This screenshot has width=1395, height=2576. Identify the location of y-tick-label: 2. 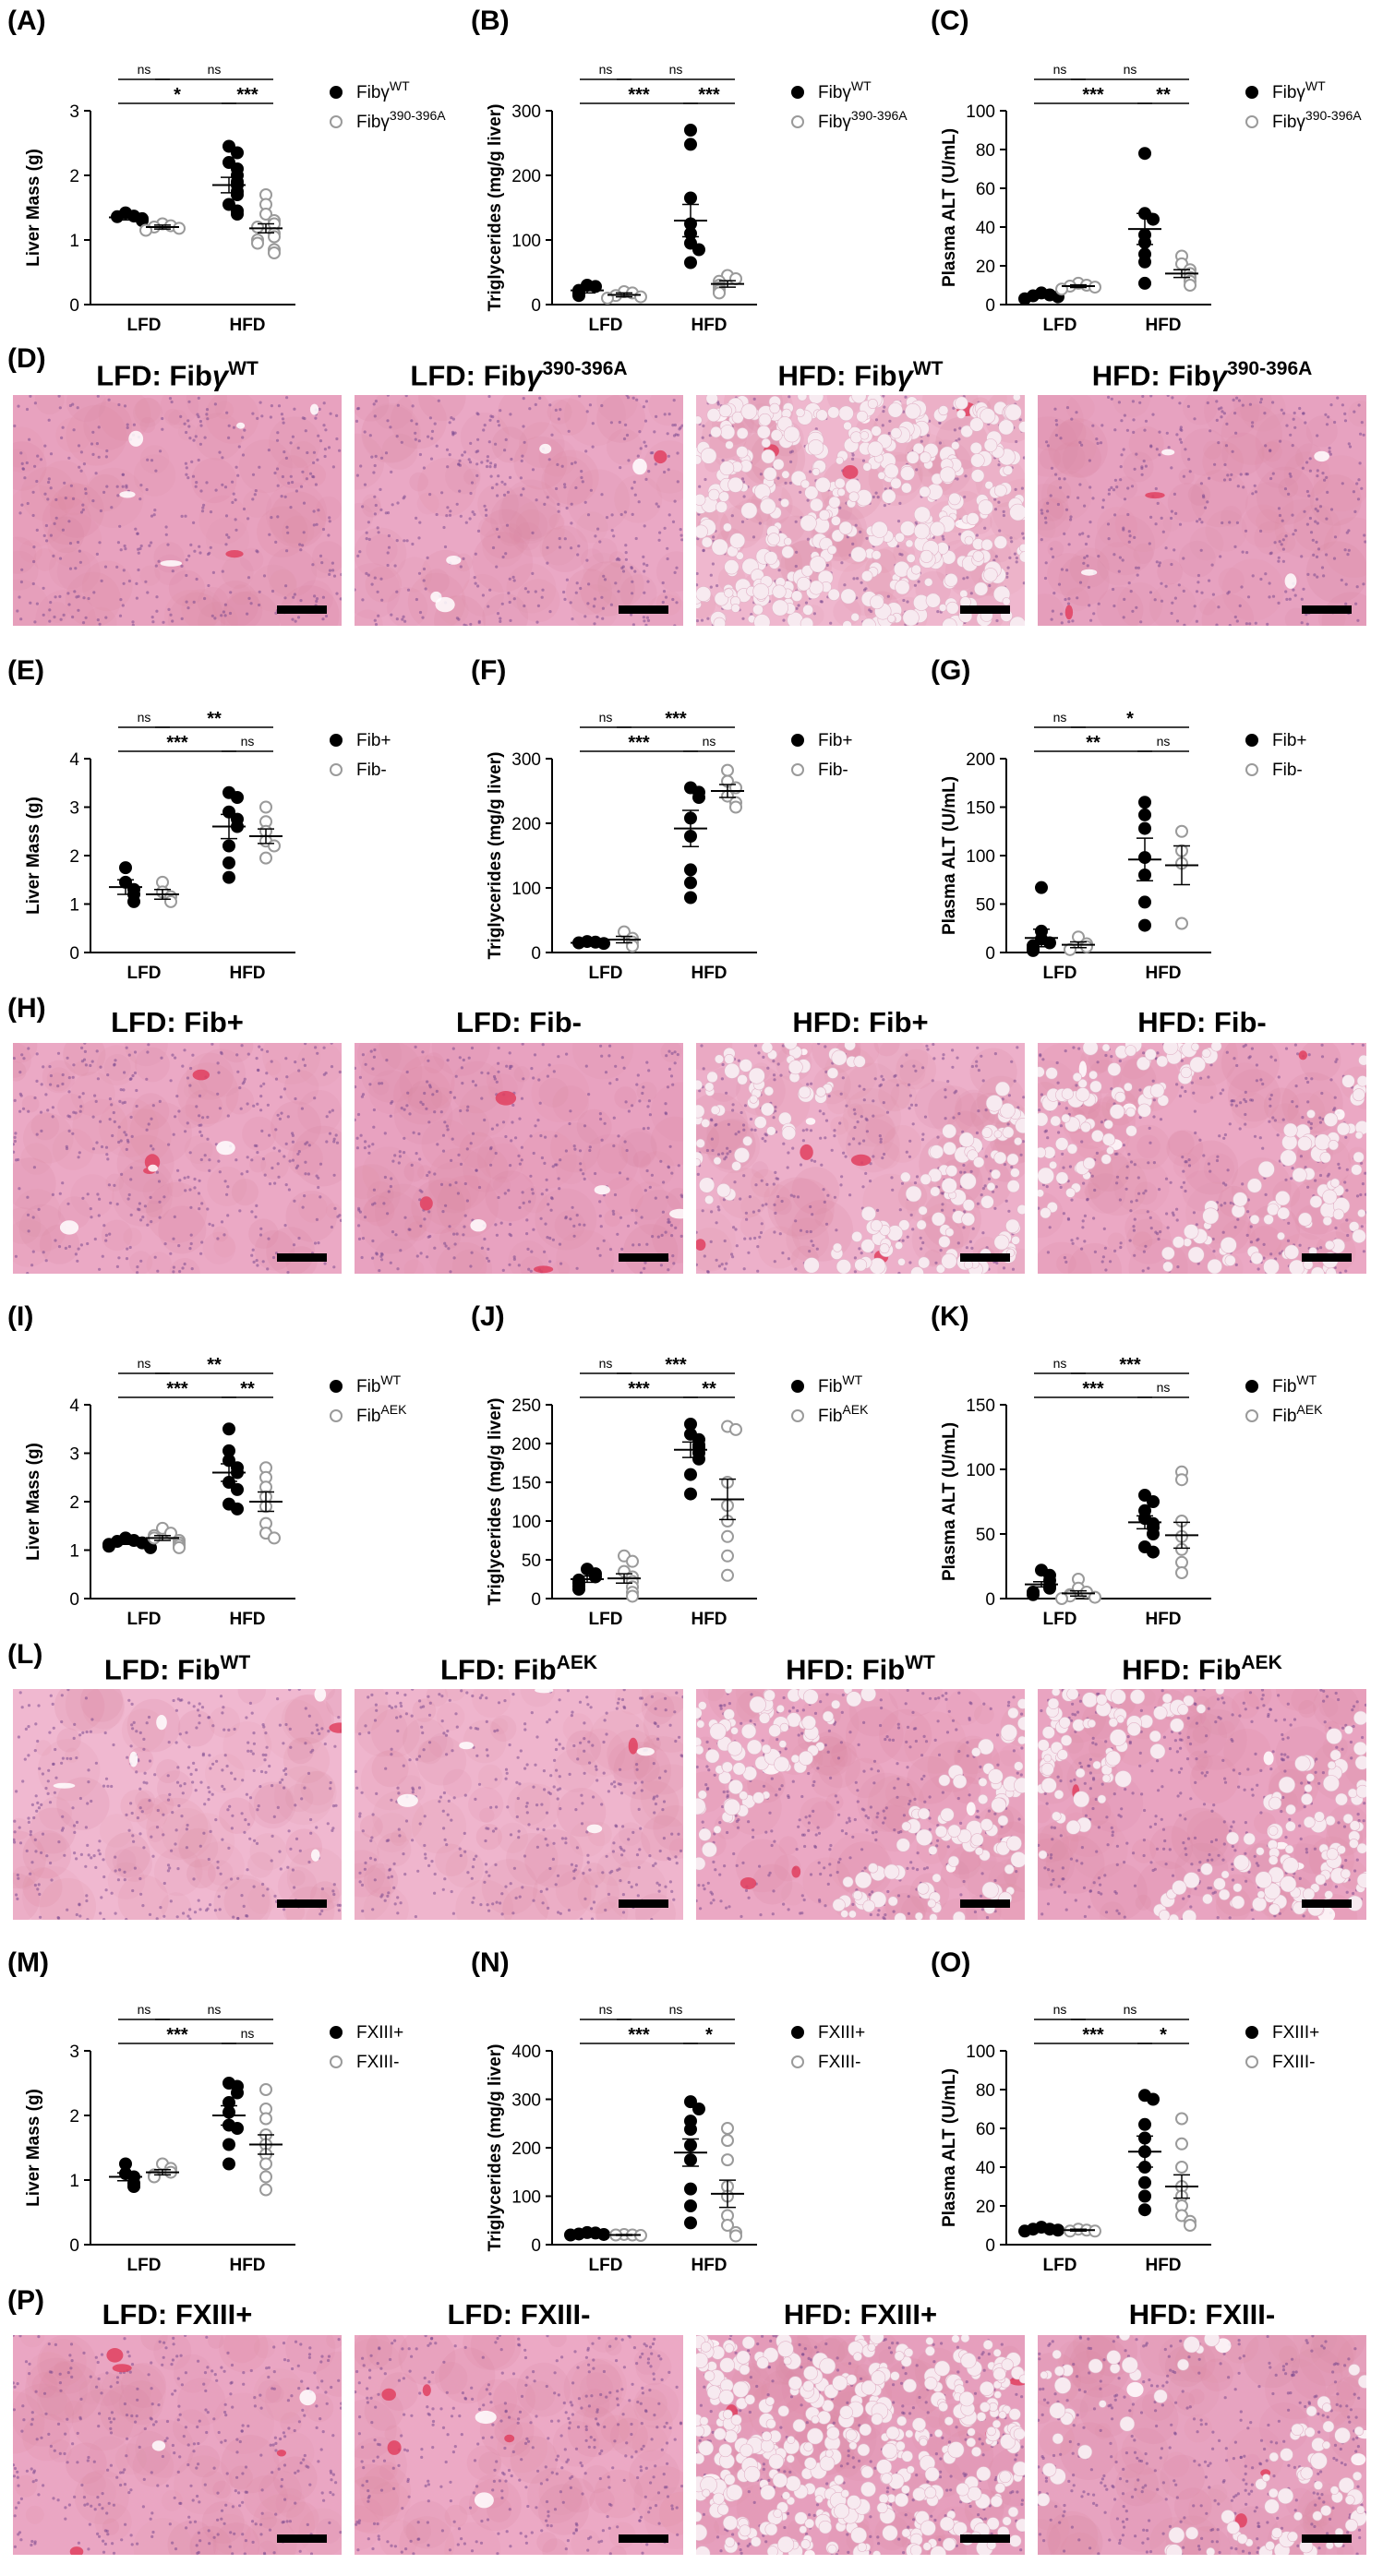
(74, 2117).